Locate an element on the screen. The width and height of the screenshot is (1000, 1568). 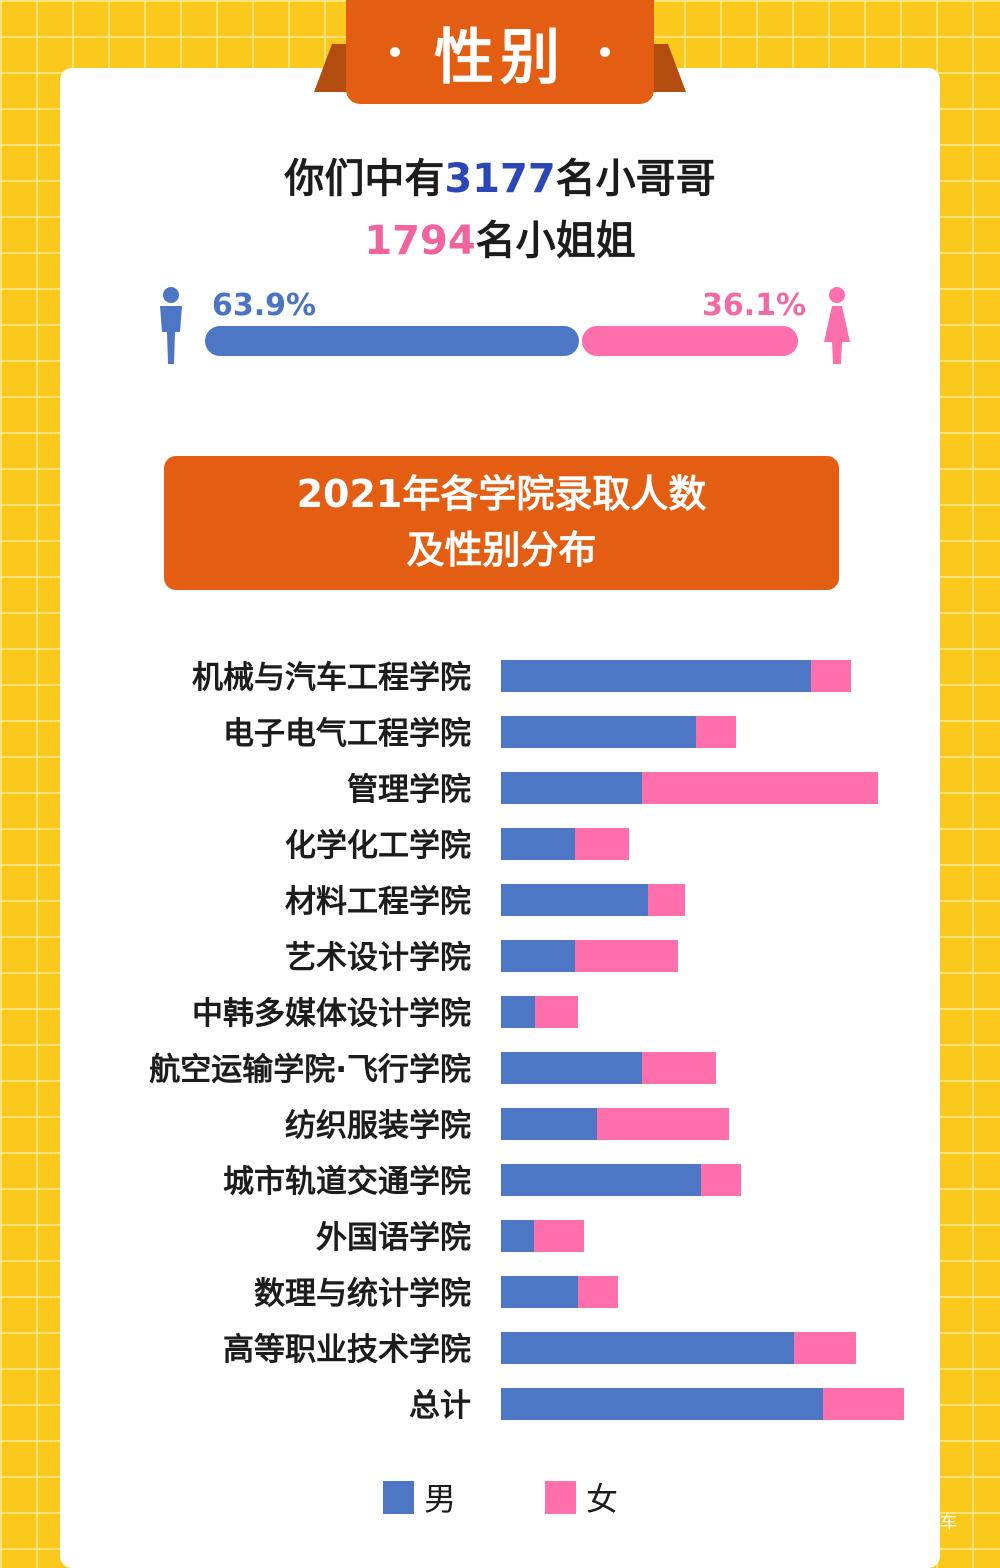
legend-item-male: 男 is located at coordinates (419, 1497).